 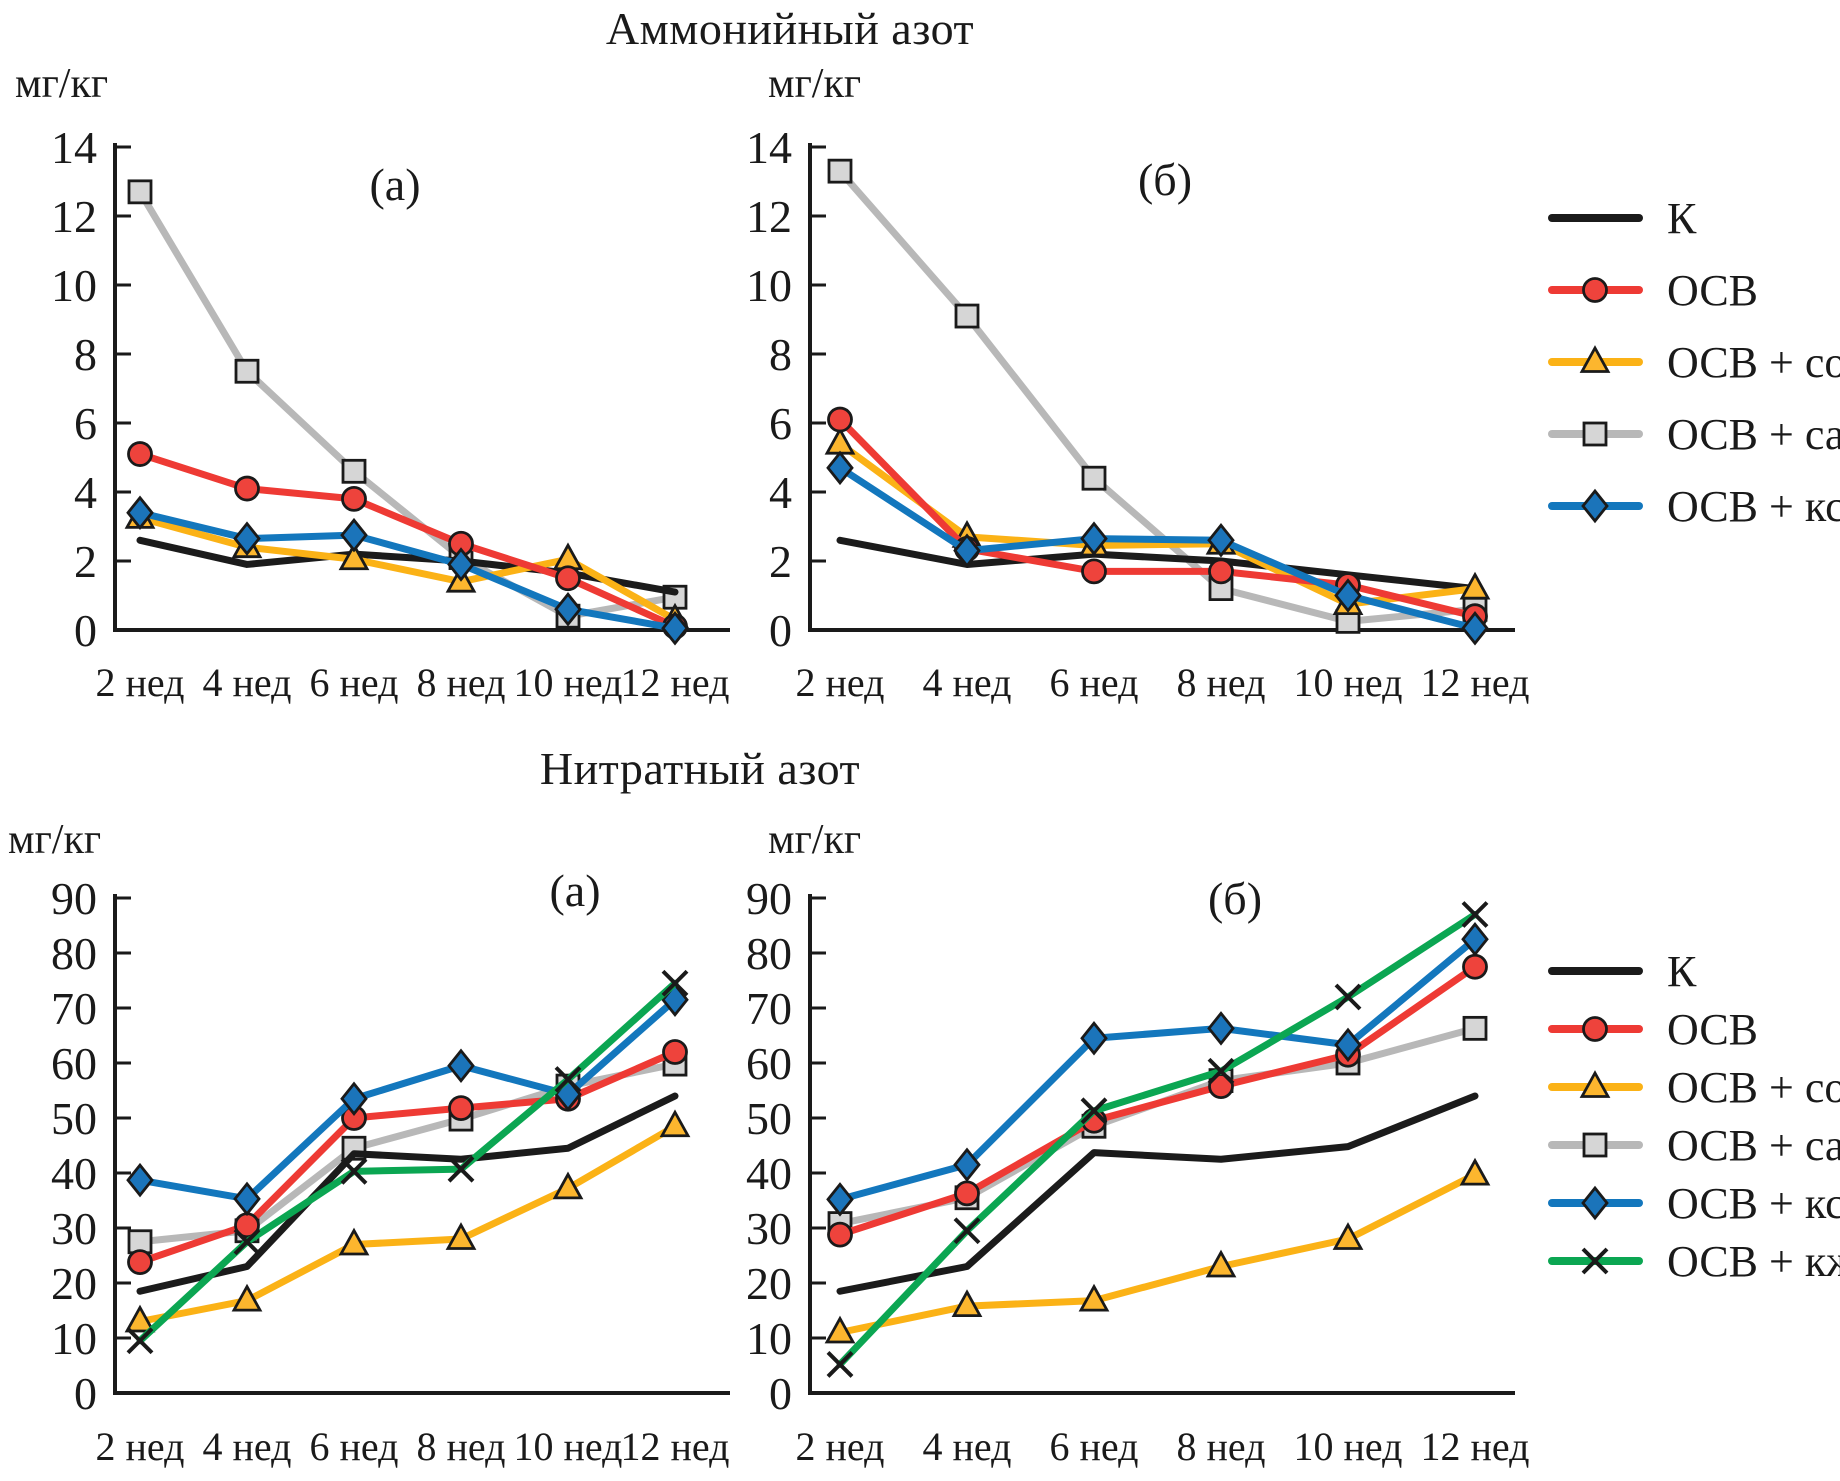 What do you see at coordinates (1235, 898) in the screenshot?
I see `panel-label-nitrate-b: (б)` at bounding box center [1235, 898].